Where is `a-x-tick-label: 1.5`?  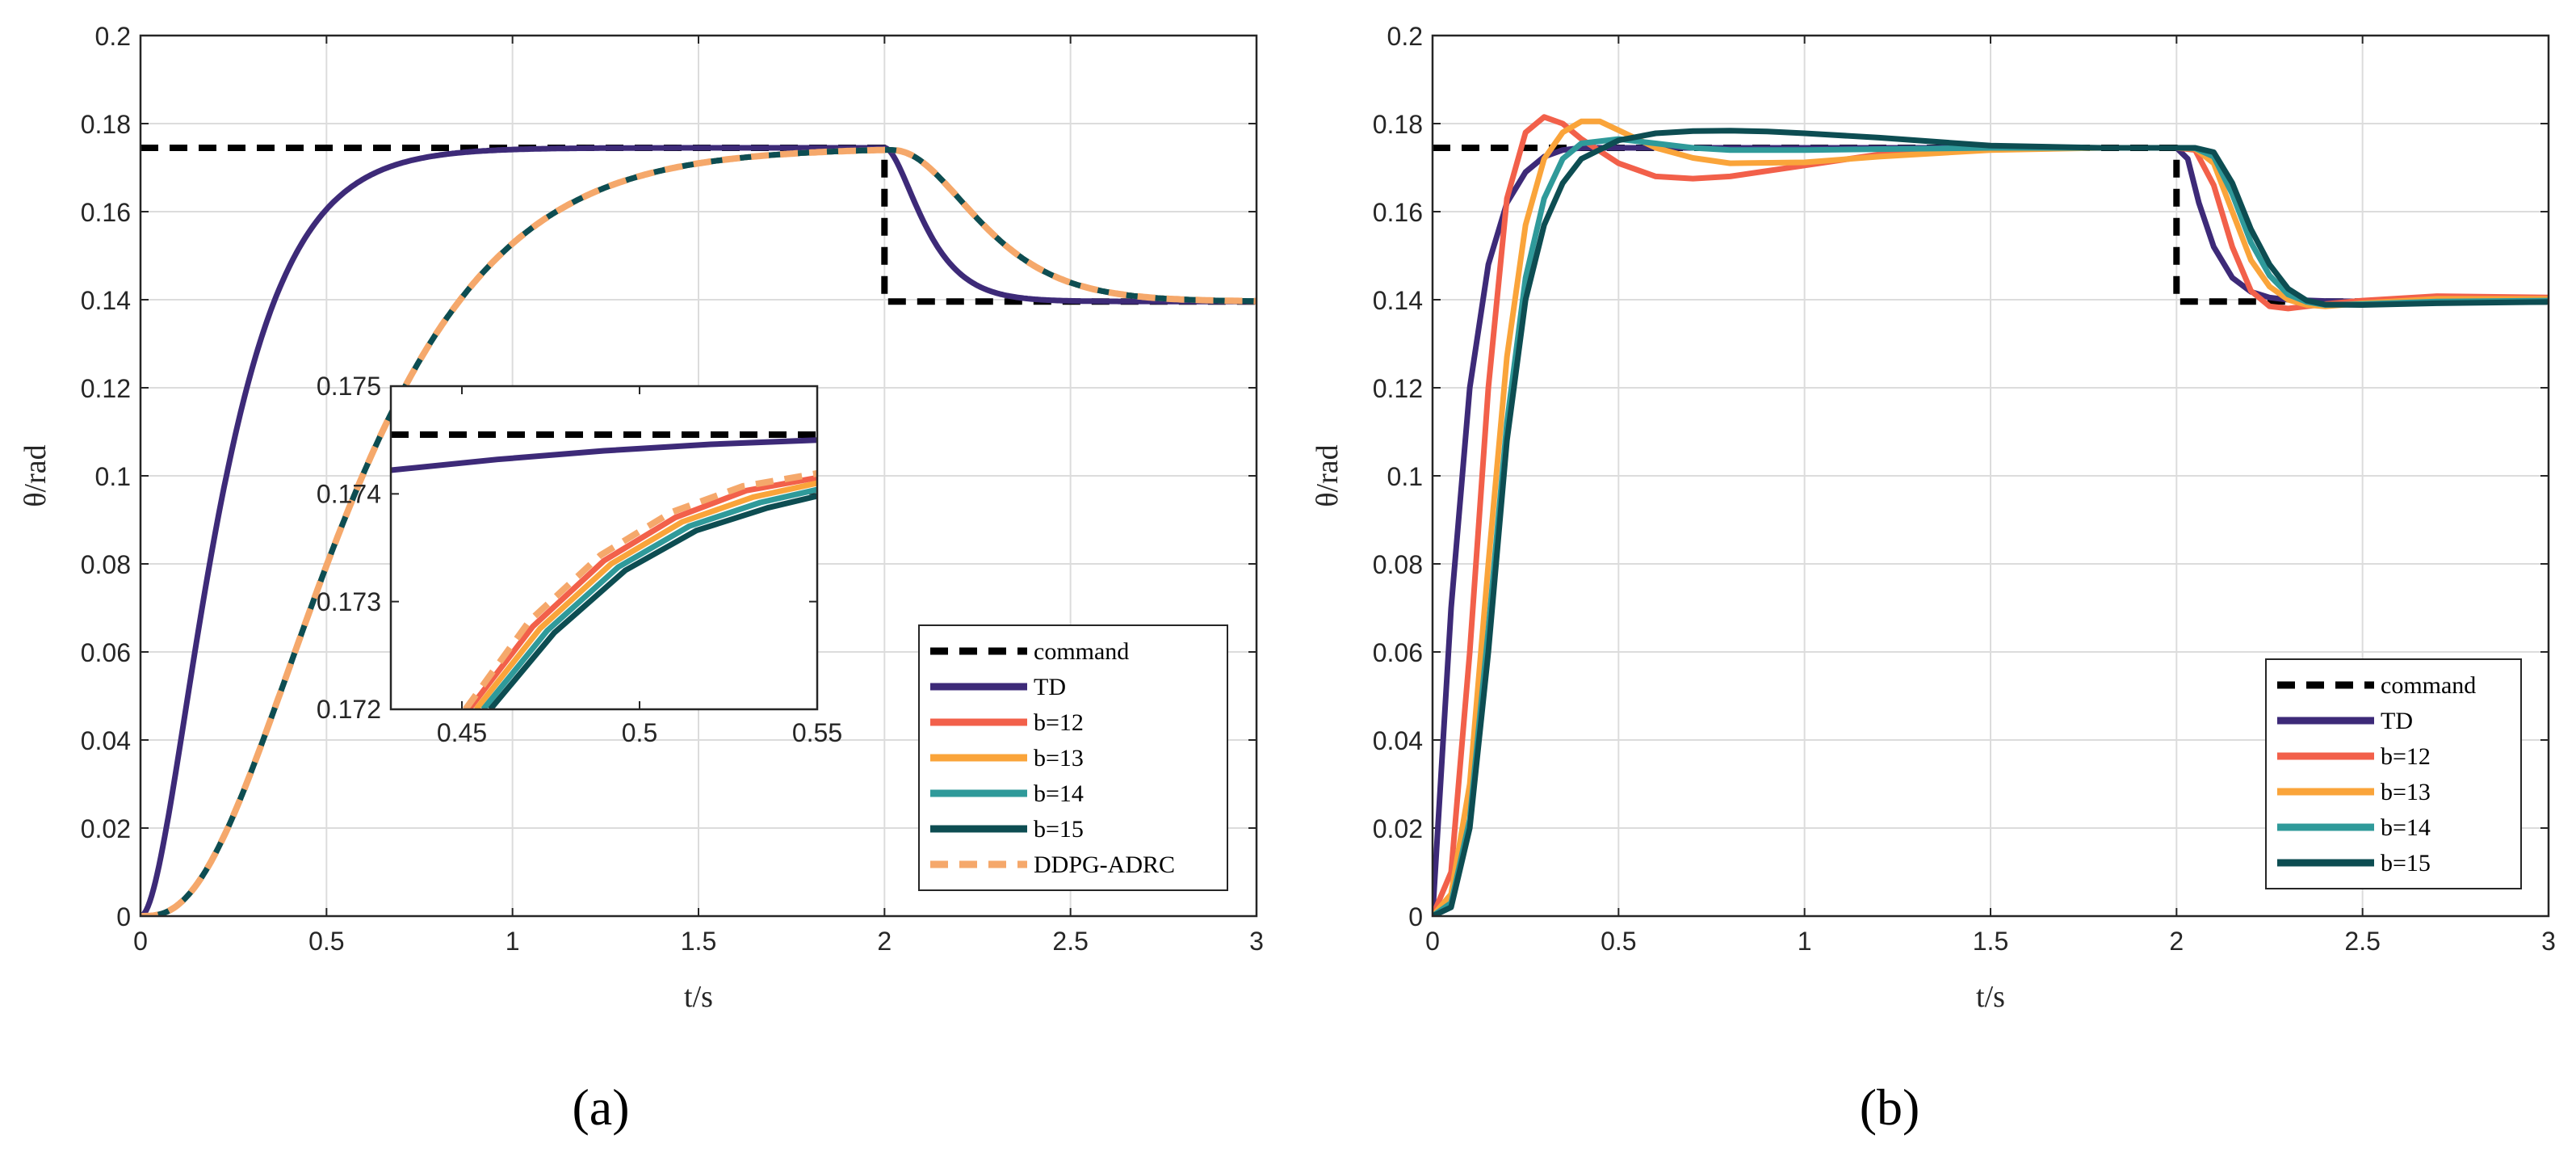 a-x-tick-label: 1.5 is located at coordinates (698, 942).